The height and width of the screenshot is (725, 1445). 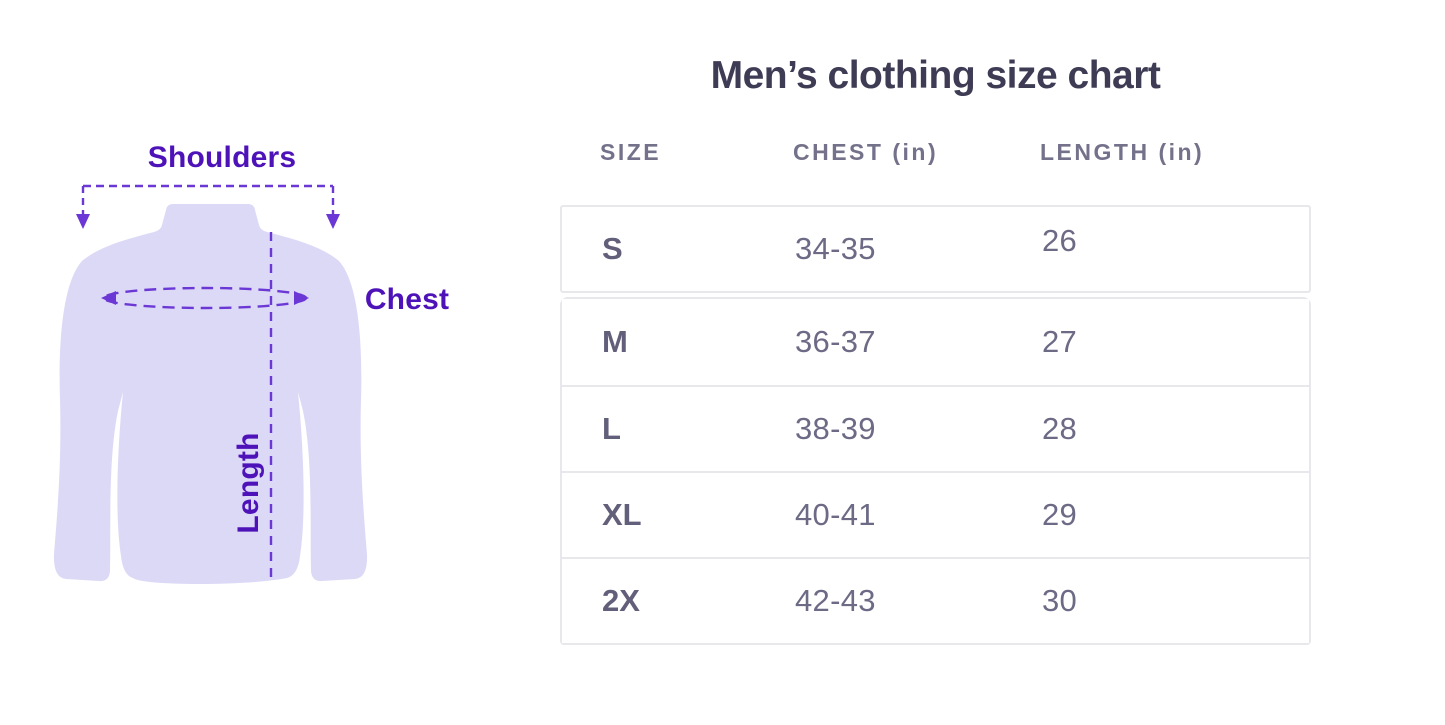 What do you see at coordinates (248, 483) in the screenshot?
I see `length-label: Length` at bounding box center [248, 483].